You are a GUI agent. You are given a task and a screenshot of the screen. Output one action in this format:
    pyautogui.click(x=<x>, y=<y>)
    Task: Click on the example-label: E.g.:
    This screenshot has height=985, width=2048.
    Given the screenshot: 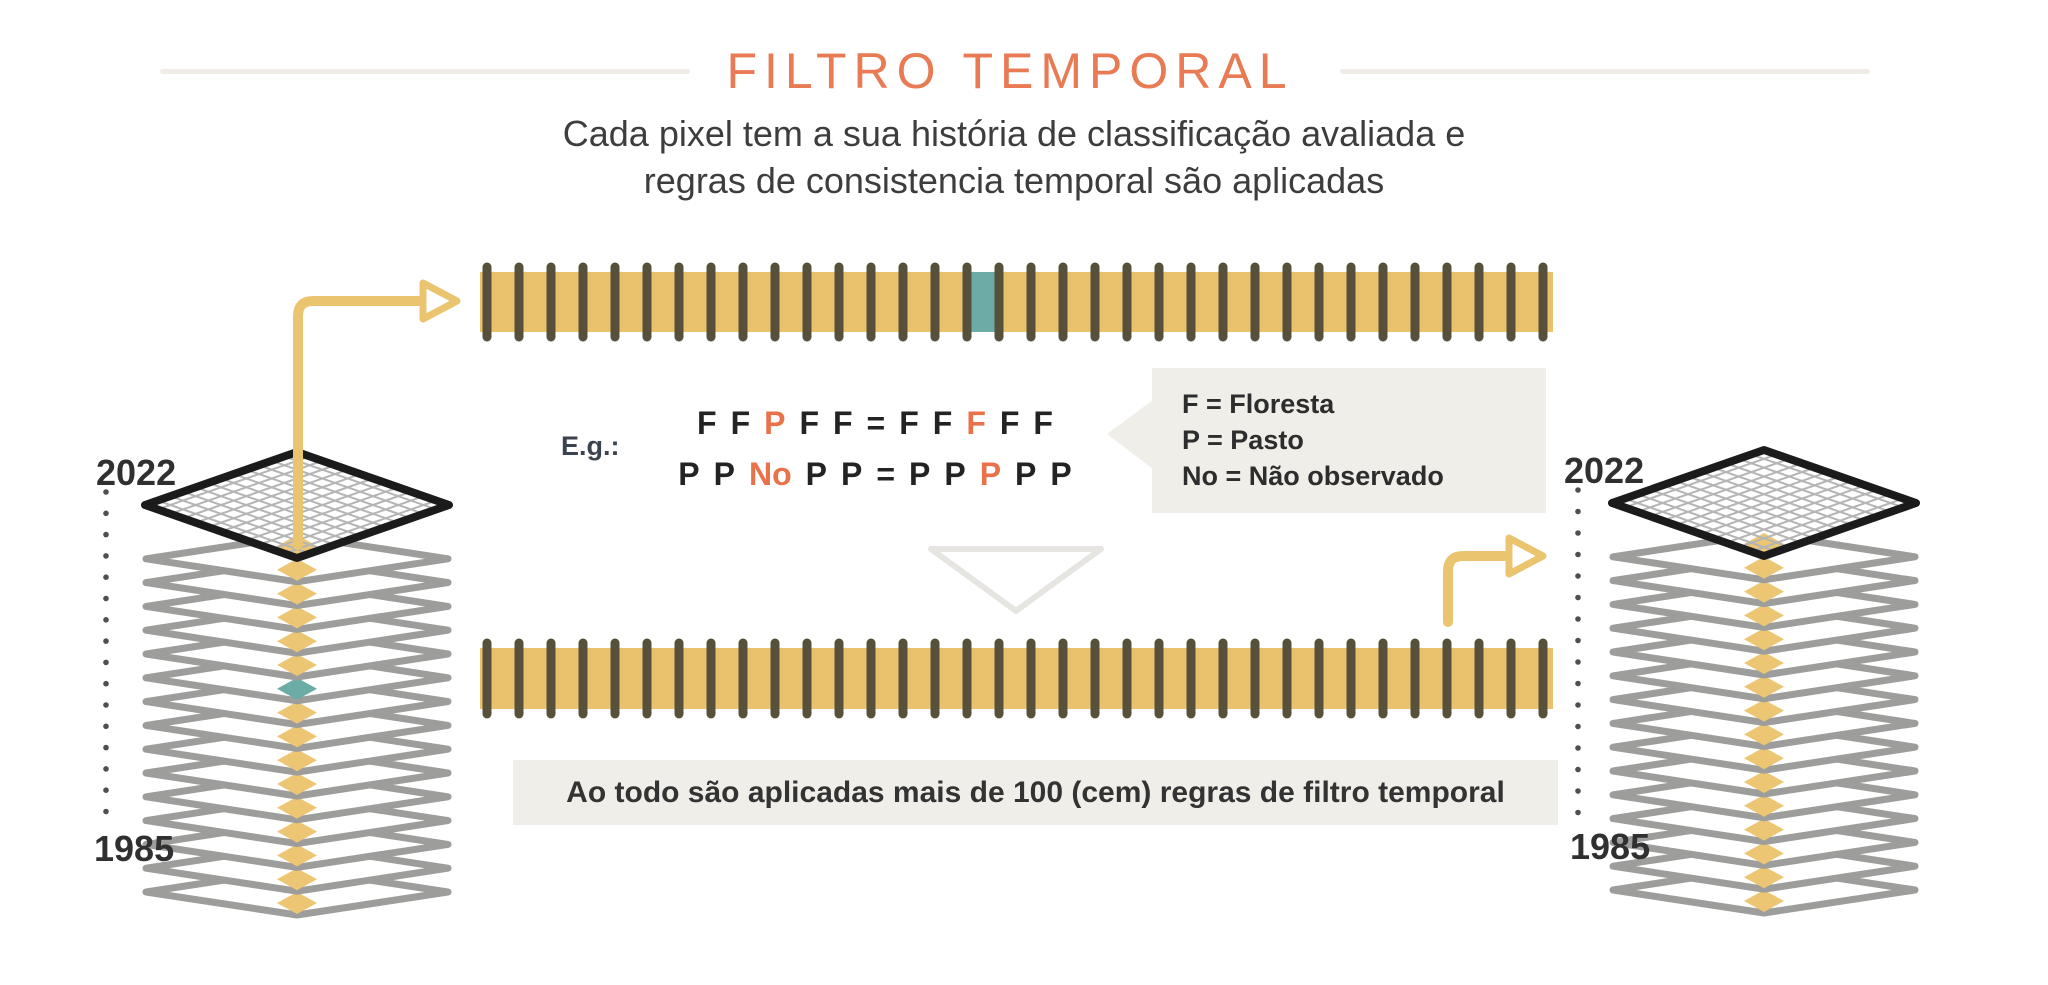 What is the action you would take?
    pyautogui.click(x=590, y=446)
    